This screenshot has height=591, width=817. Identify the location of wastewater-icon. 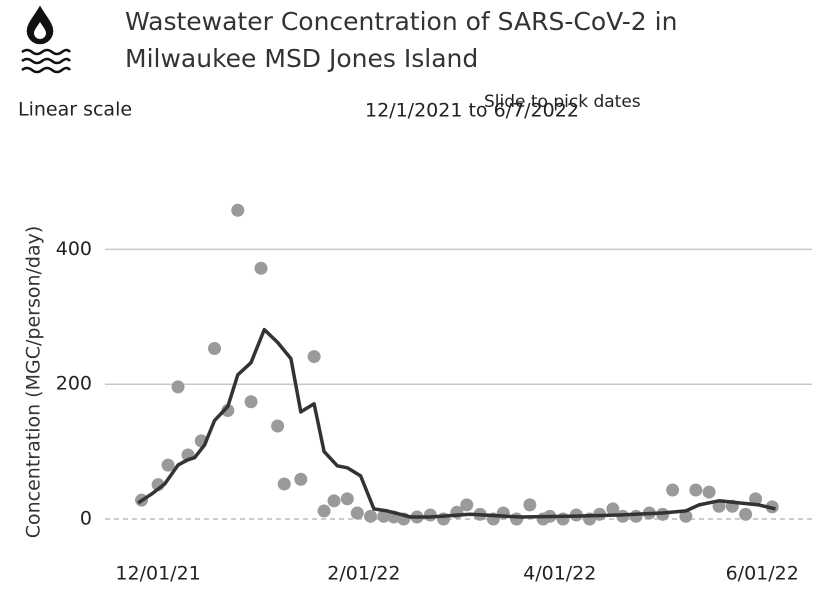
(46, 39).